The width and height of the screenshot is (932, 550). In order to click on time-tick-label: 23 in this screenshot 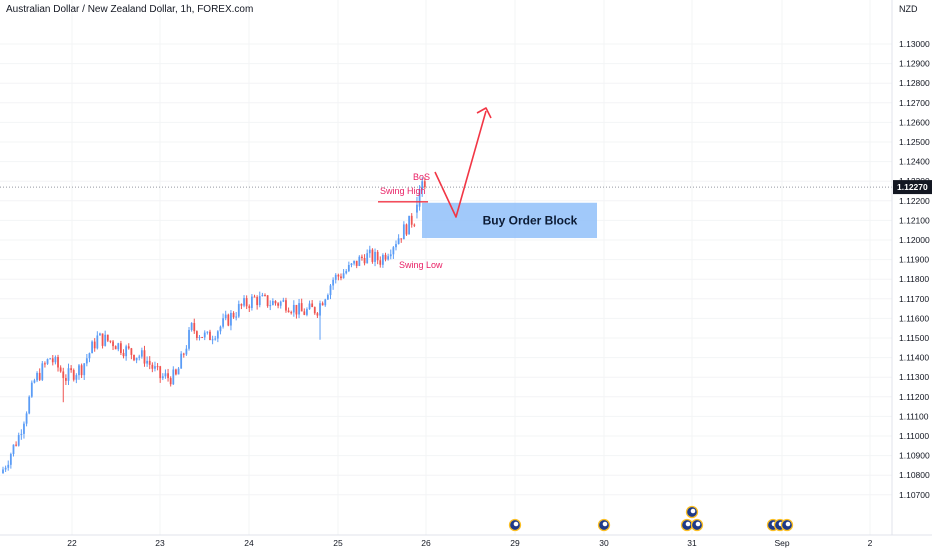, I will do `click(160, 543)`.